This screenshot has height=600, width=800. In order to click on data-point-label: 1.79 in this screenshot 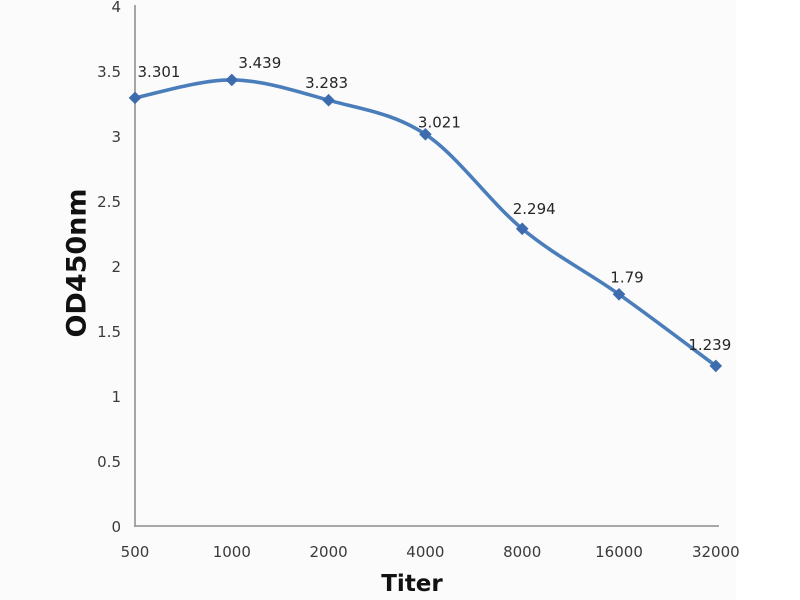, I will do `click(626, 277)`.